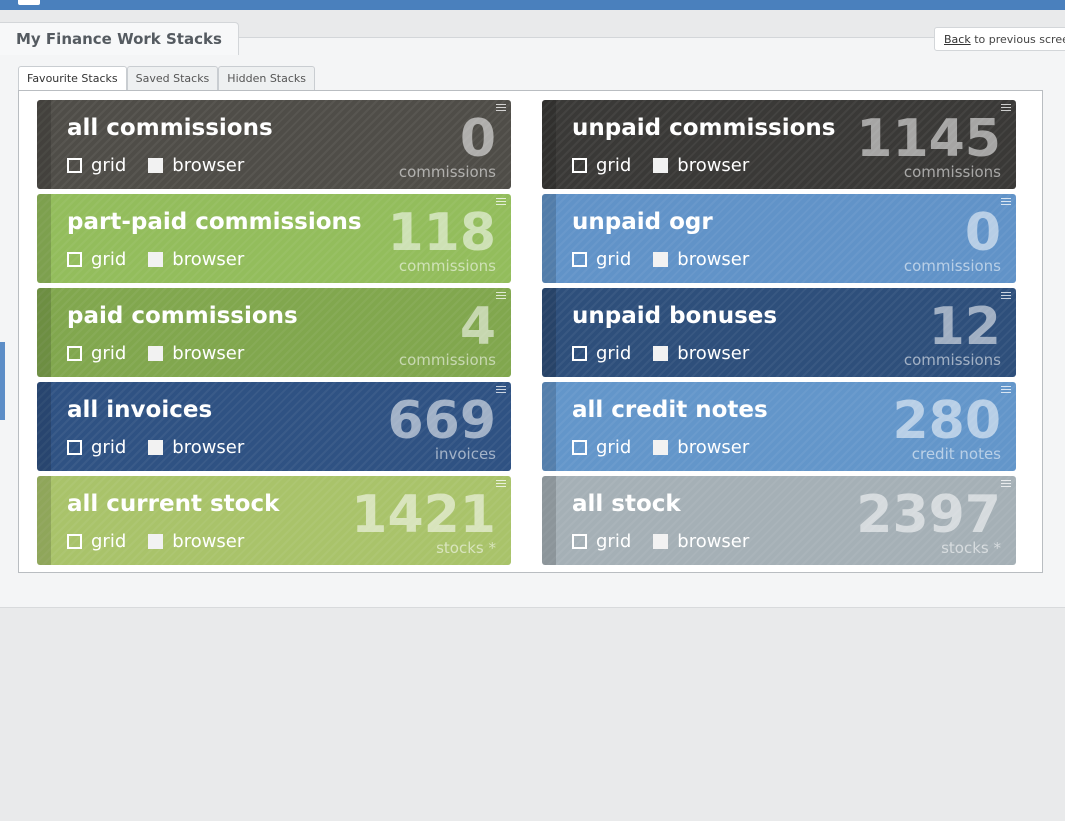  What do you see at coordinates (172, 78) in the screenshot?
I see `tab-saved-stacks: Saved Stacks` at bounding box center [172, 78].